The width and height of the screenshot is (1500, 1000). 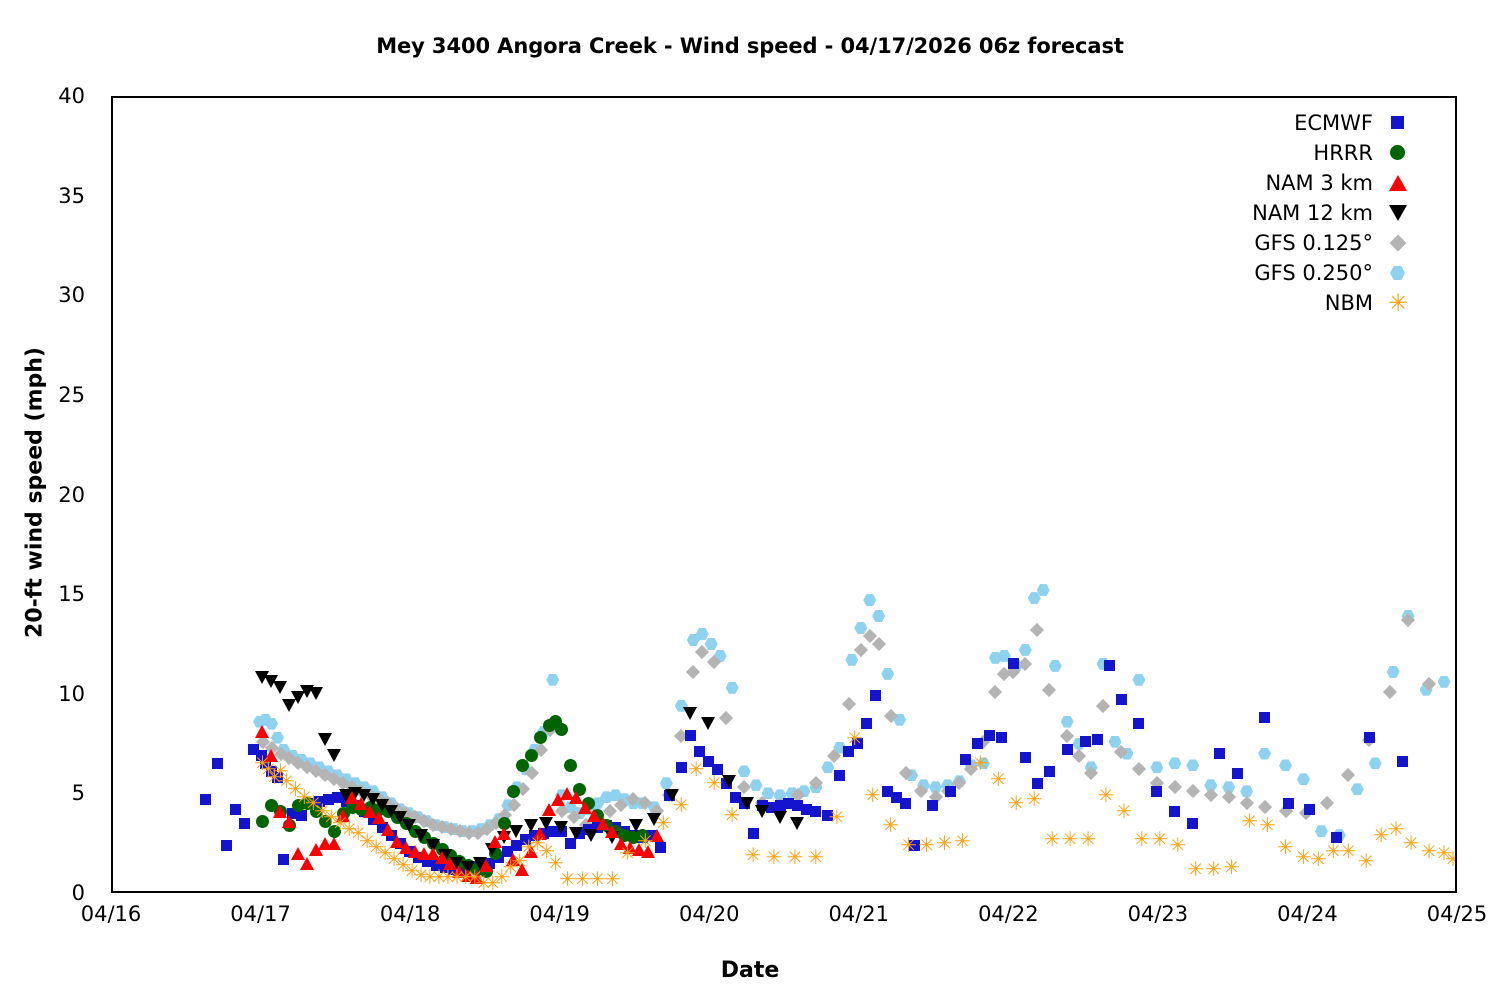 What do you see at coordinates (1282, 243) in the screenshot?
I see `legend-item-gfs-0-125: GFS 0.125°` at bounding box center [1282, 243].